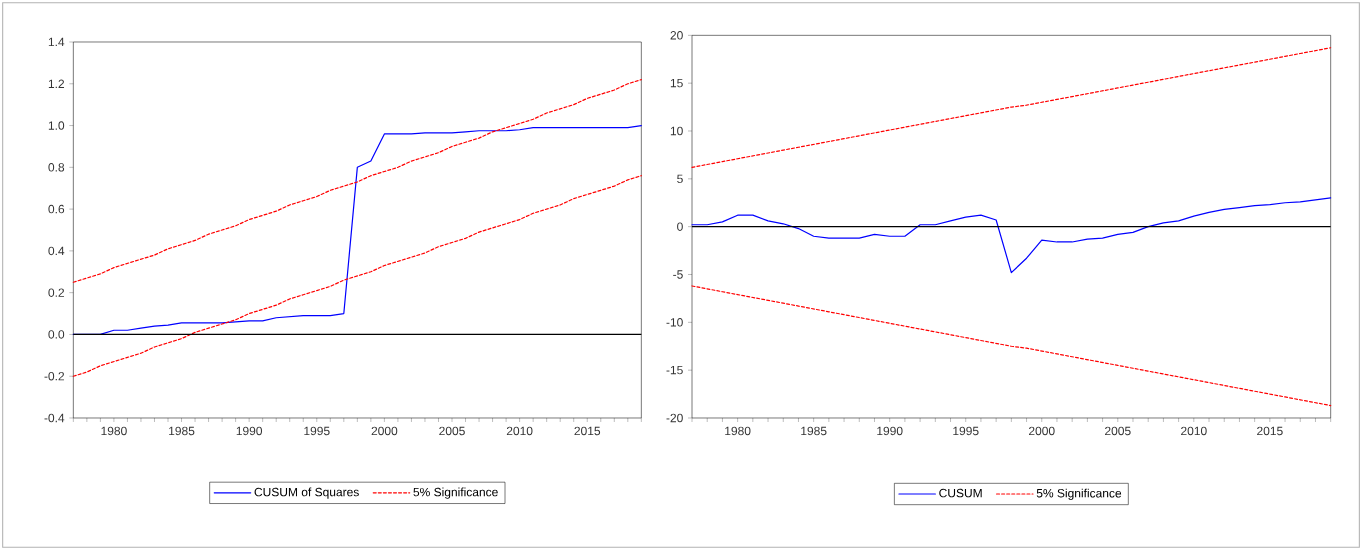  Describe the element at coordinates (676, 35) in the screenshot. I see `y-tick-label: 20` at that location.